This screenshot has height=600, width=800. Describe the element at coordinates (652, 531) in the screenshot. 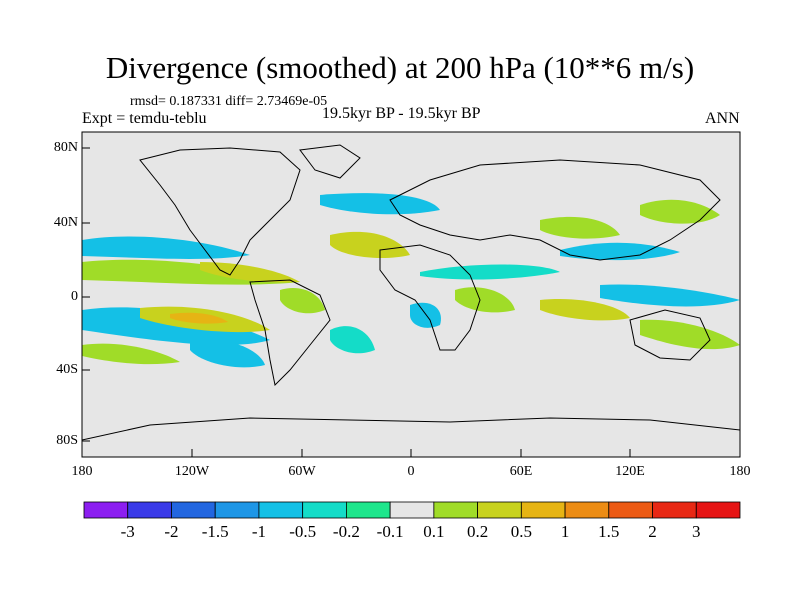

I see `colorbar-label: 2` at that location.